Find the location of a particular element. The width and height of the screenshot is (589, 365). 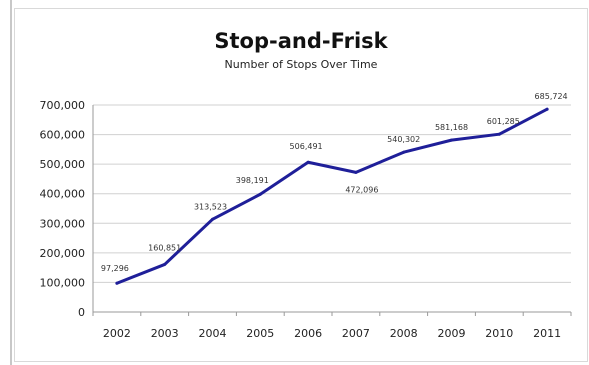

data-label: 160,851 is located at coordinates (164, 247).